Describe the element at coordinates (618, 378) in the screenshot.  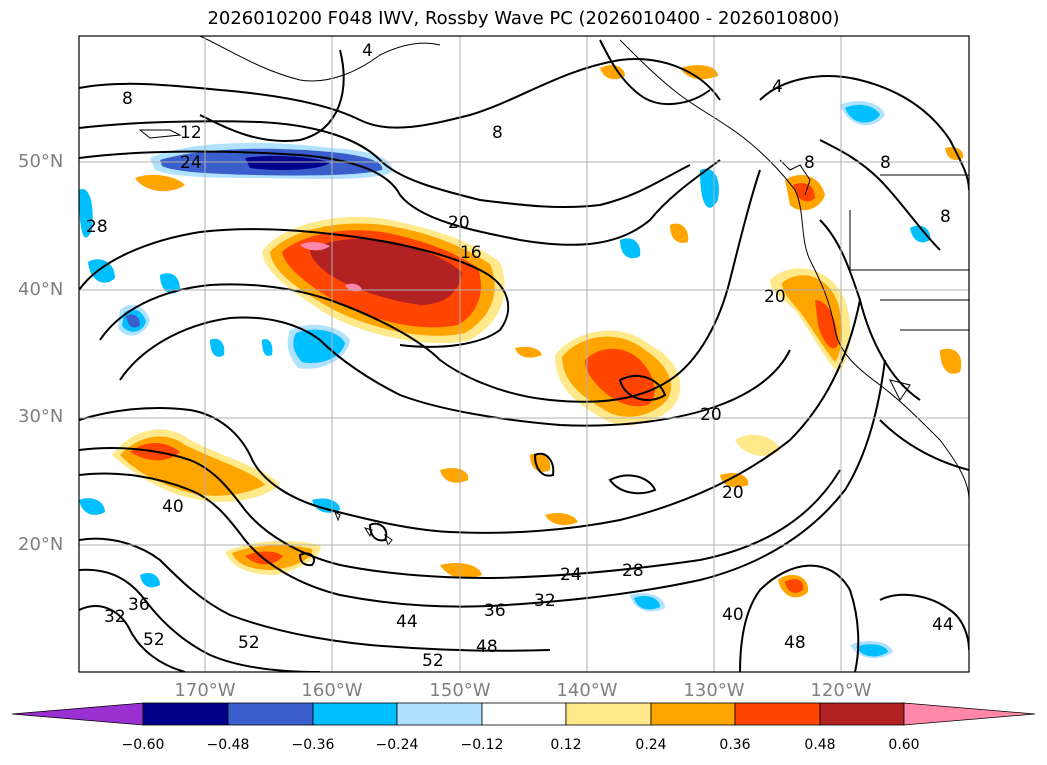
I see `red-anomaly-subtropical` at that location.